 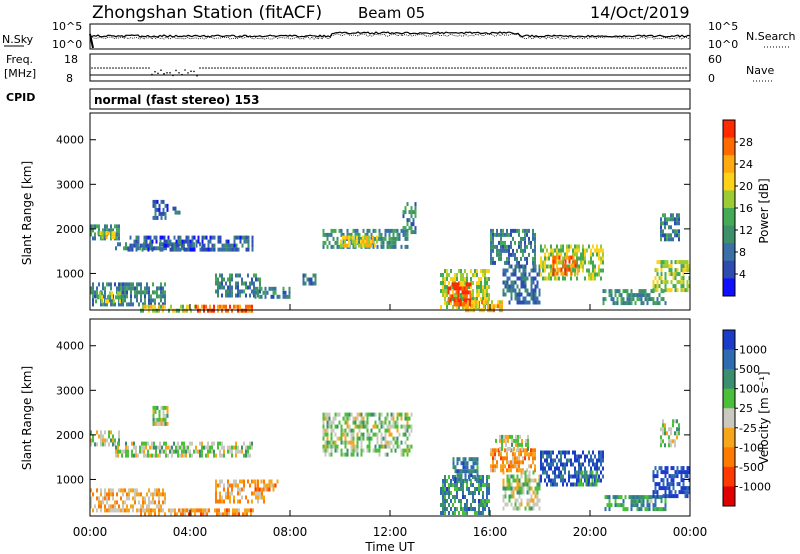 What do you see at coordinates (69, 78) in the screenshot?
I see `freq-tick-bottom: 8` at bounding box center [69, 78].